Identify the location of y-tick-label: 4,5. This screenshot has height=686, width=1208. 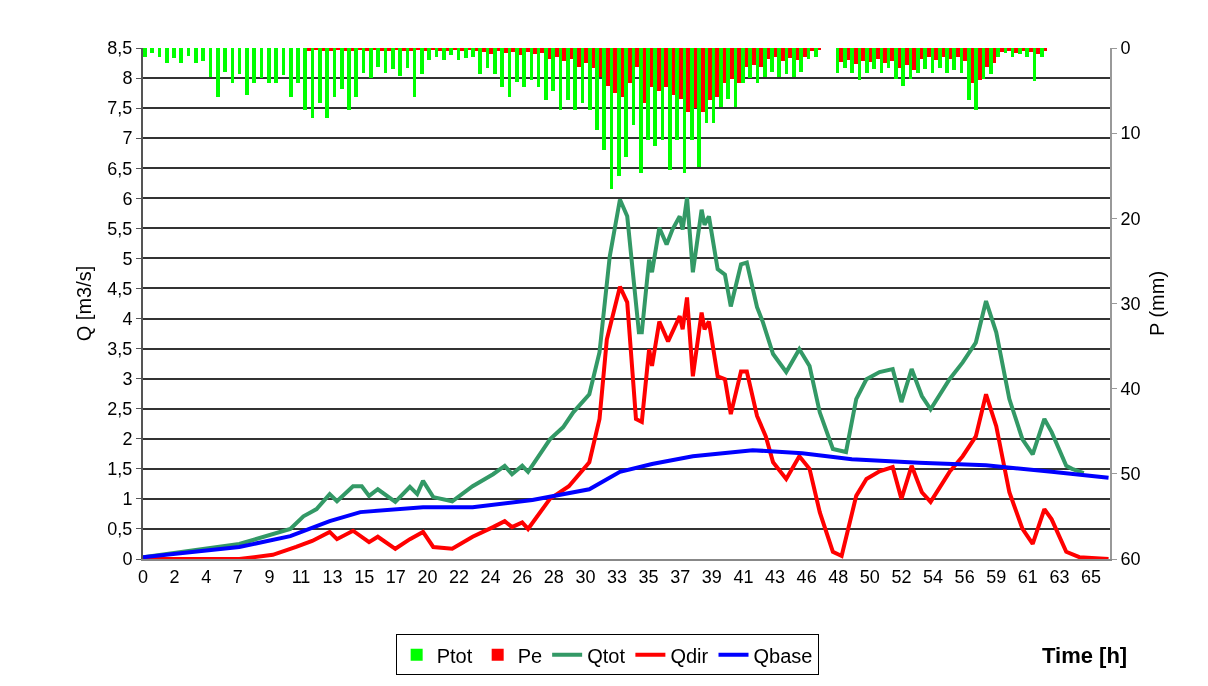
(120, 288).